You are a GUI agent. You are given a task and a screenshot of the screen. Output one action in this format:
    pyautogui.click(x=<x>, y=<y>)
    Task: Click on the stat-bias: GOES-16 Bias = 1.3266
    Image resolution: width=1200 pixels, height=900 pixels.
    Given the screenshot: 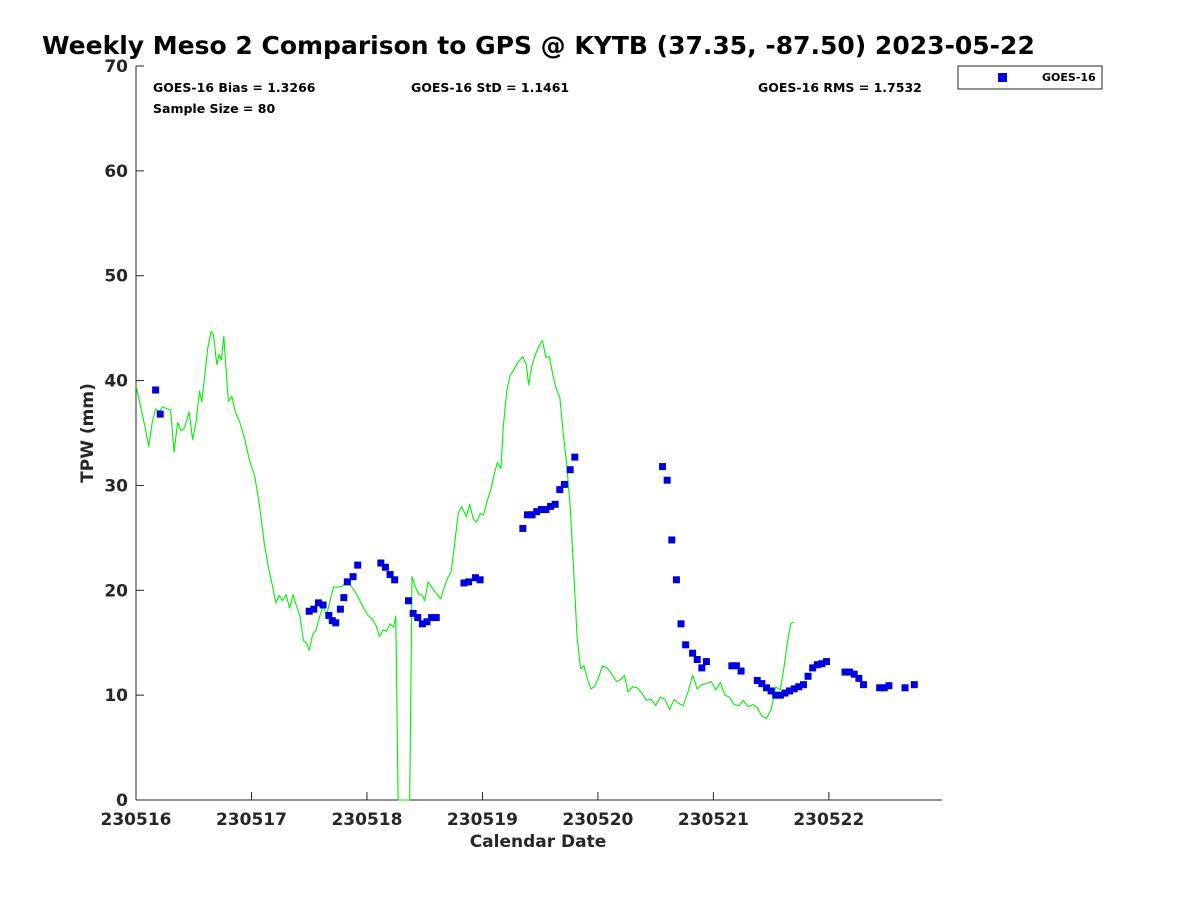 What is the action you would take?
    pyautogui.click(x=234, y=87)
    